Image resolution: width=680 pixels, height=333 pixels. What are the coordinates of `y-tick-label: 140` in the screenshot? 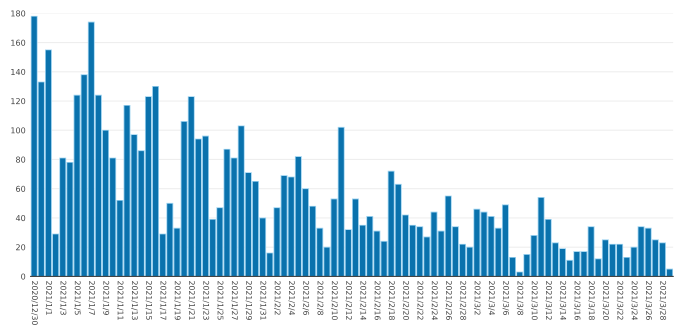 It's located at (18, 71).